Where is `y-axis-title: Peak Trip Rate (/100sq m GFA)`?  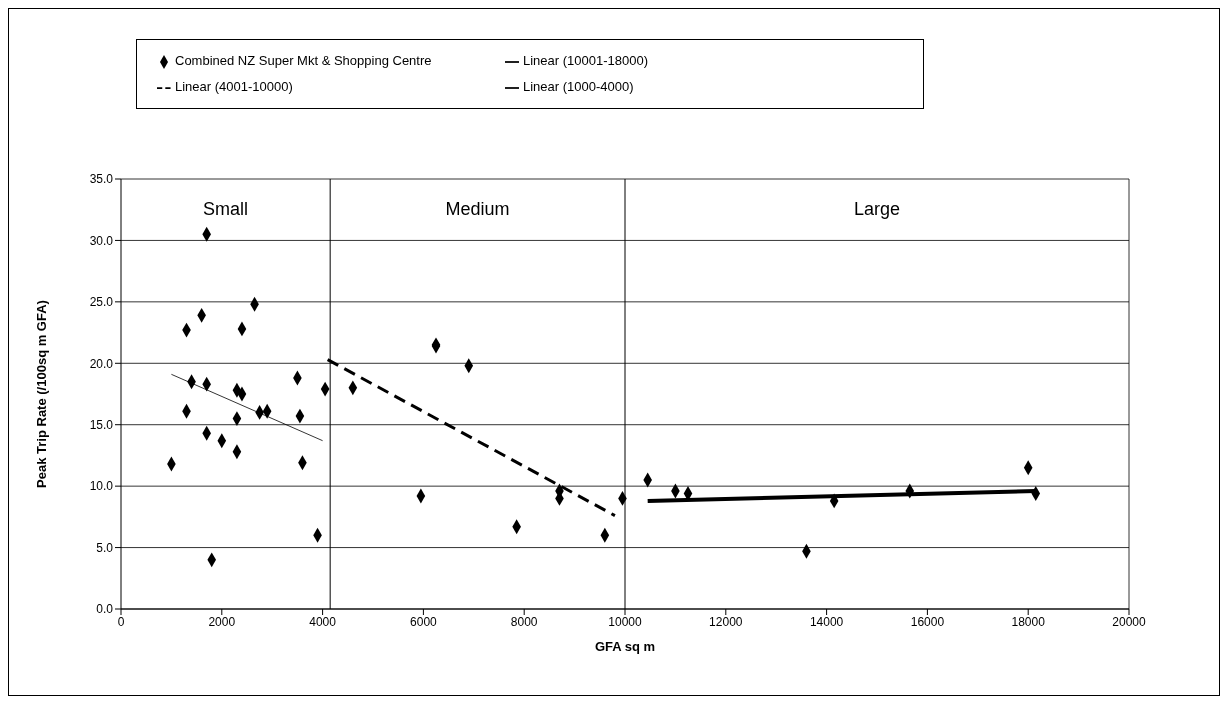 y-axis-title: Peak Trip Rate (/100sq m GFA) is located at coordinates (41, 394).